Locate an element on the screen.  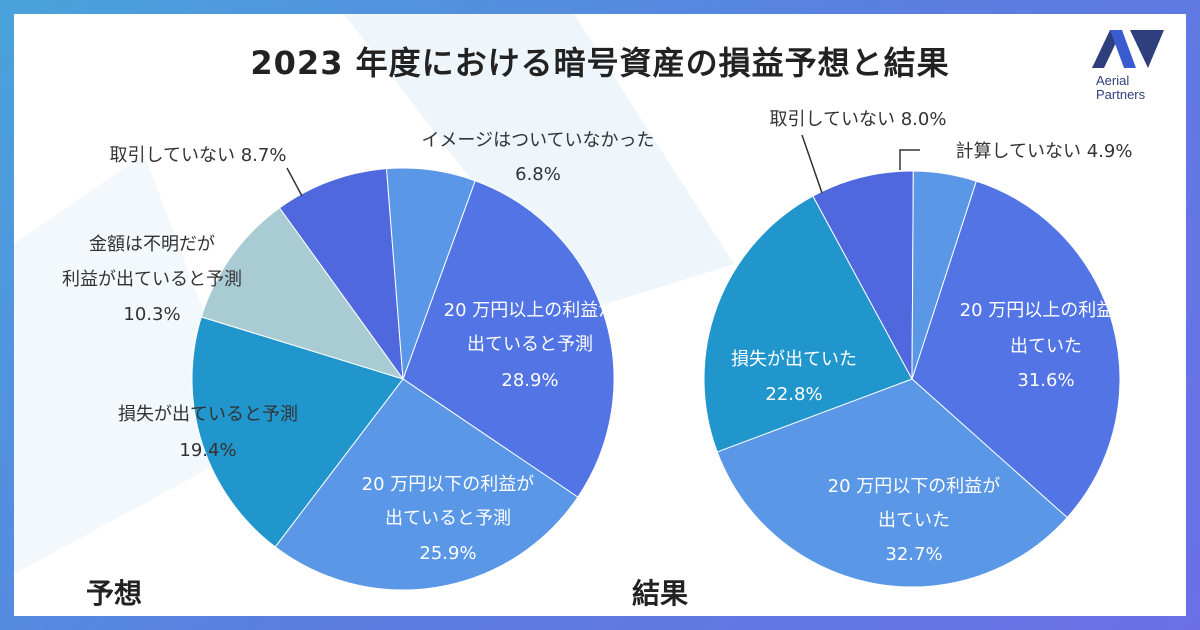
label-under-result-line2: 出ていた is located at coordinates (914, 520).